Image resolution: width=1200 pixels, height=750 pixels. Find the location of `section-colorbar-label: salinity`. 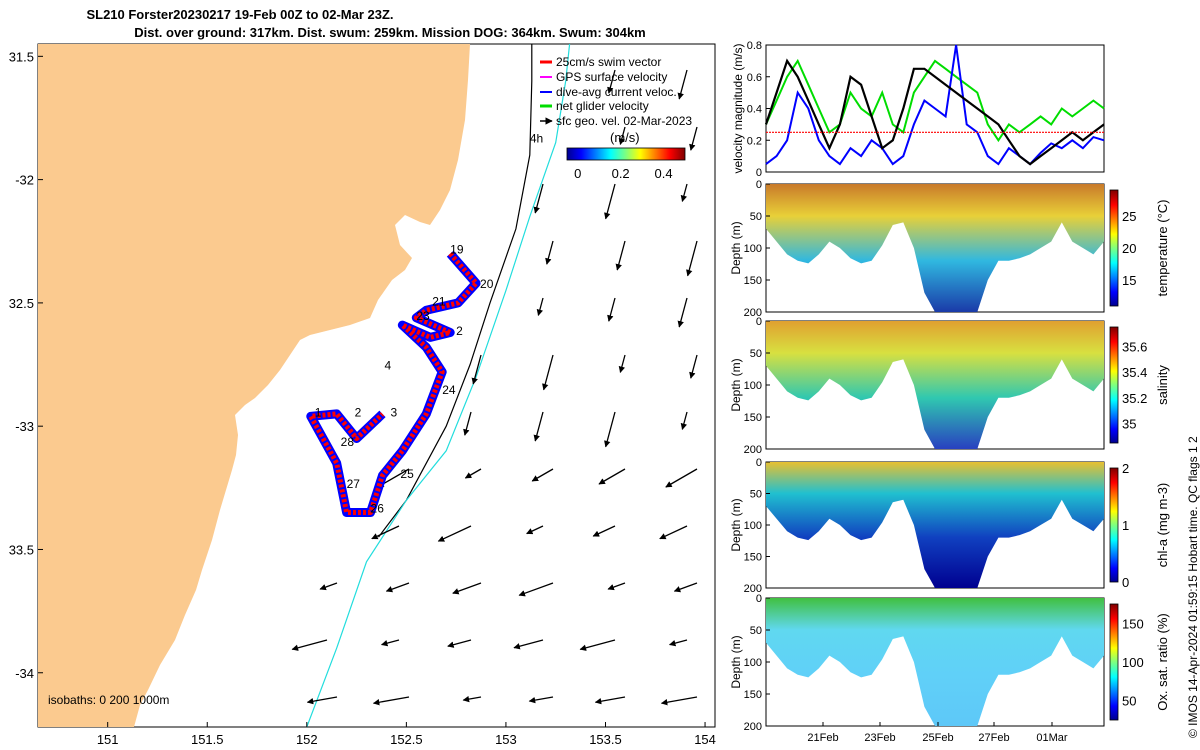

section-colorbar-label: salinity is located at coordinates (1162, 385).